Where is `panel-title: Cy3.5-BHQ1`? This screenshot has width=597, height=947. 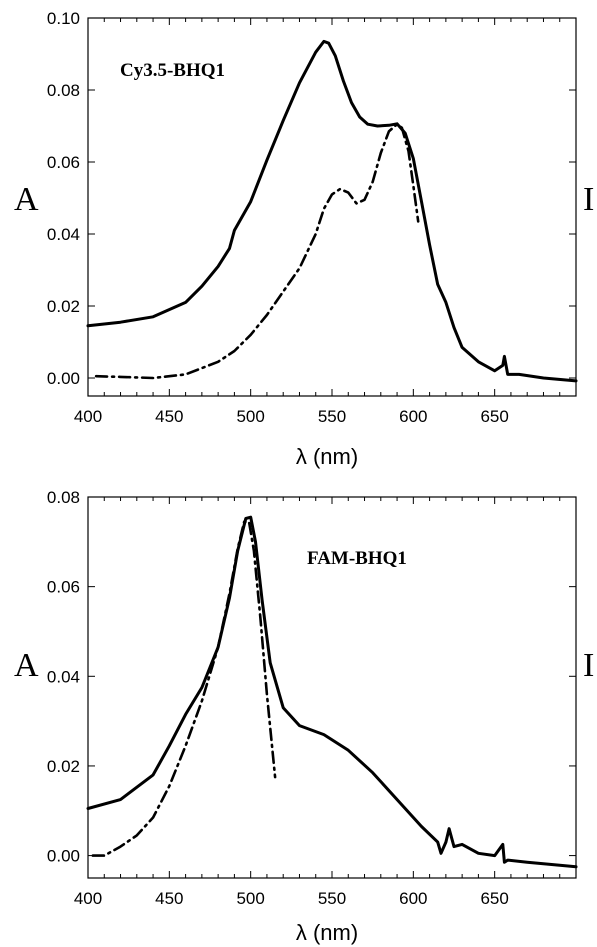
panel-title: Cy3.5-BHQ1 is located at coordinates (172, 70).